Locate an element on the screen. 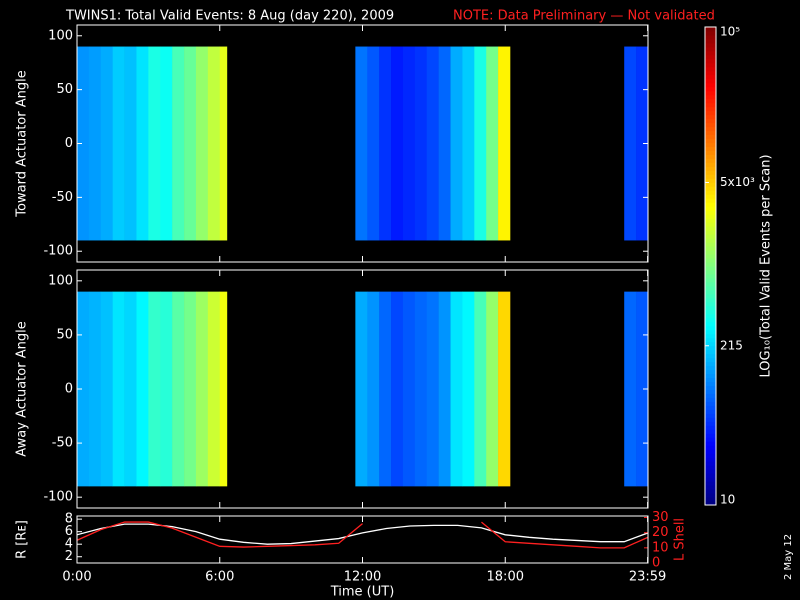  y-axis-label: R [Rᴇ] is located at coordinates (22, 539).